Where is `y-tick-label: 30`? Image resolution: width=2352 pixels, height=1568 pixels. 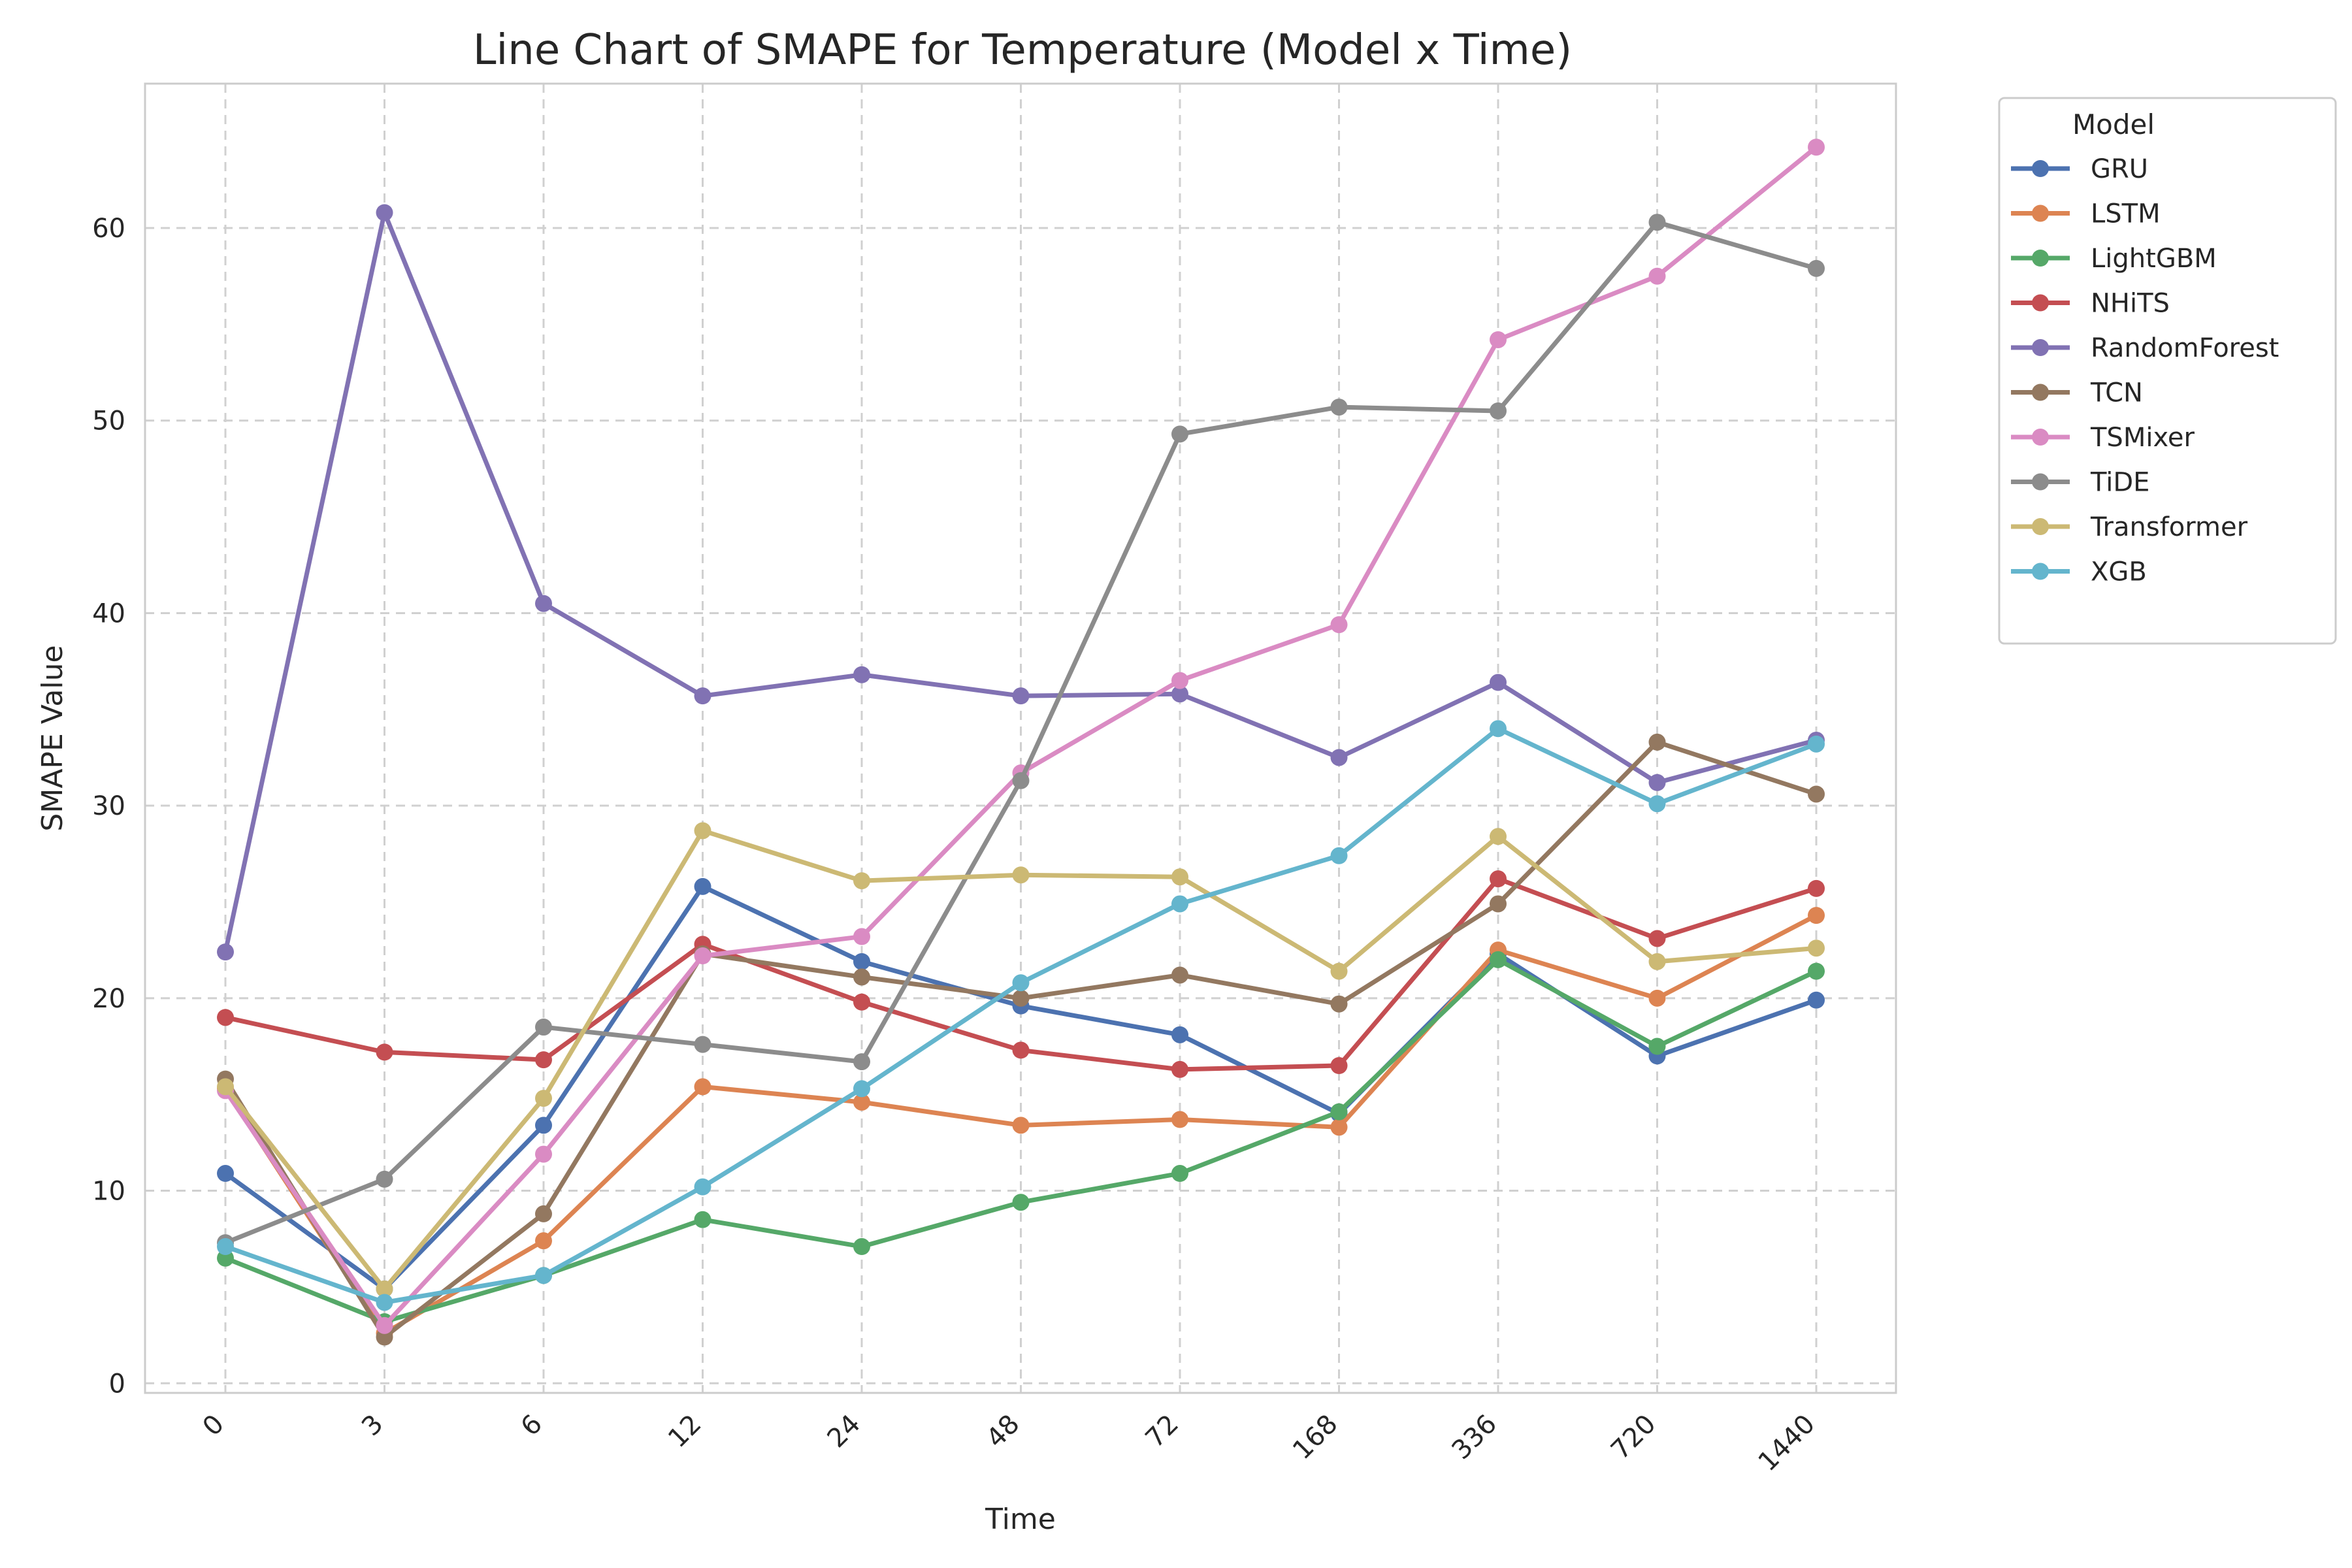 y-tick-label: 30 is located at coordinates (108, 806).